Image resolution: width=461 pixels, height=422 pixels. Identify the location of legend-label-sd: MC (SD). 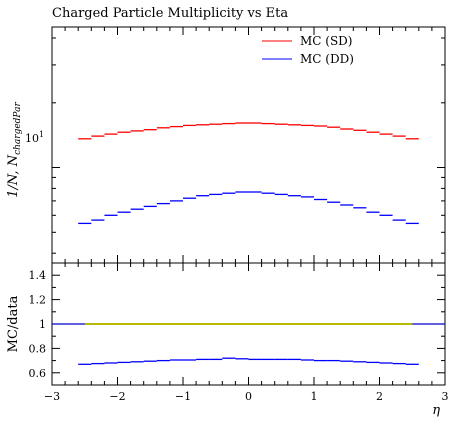
(326, 41).